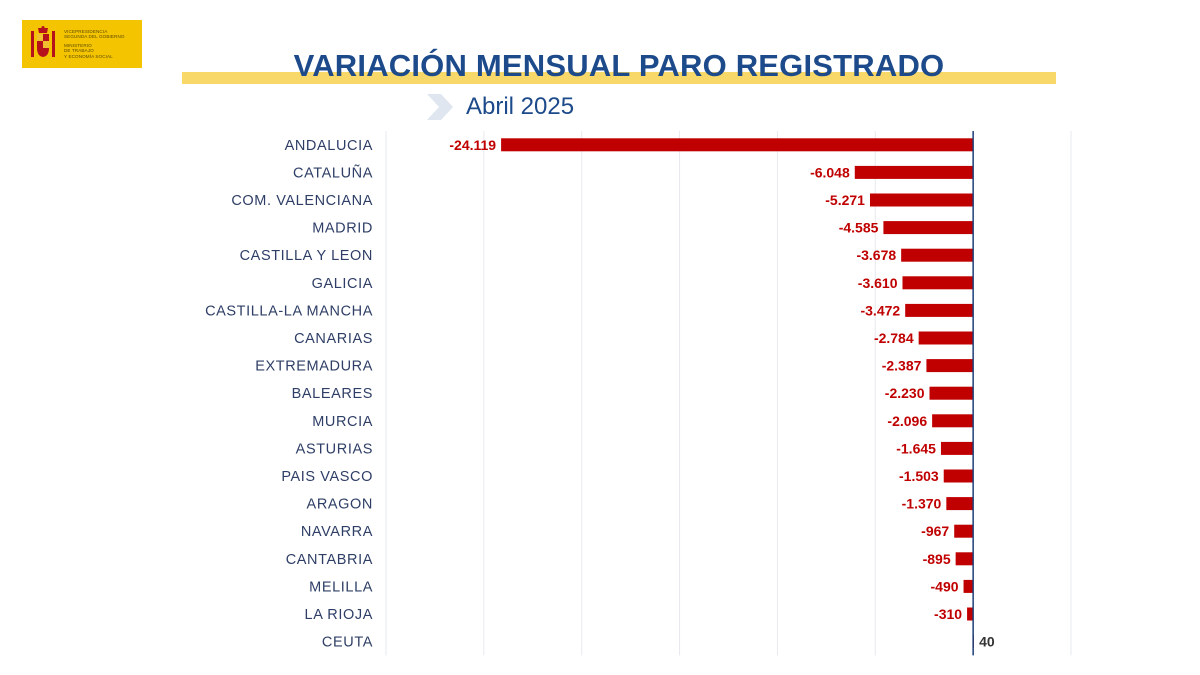  I want to click on logo-text-line: de Trabajo, so click(79, 51).